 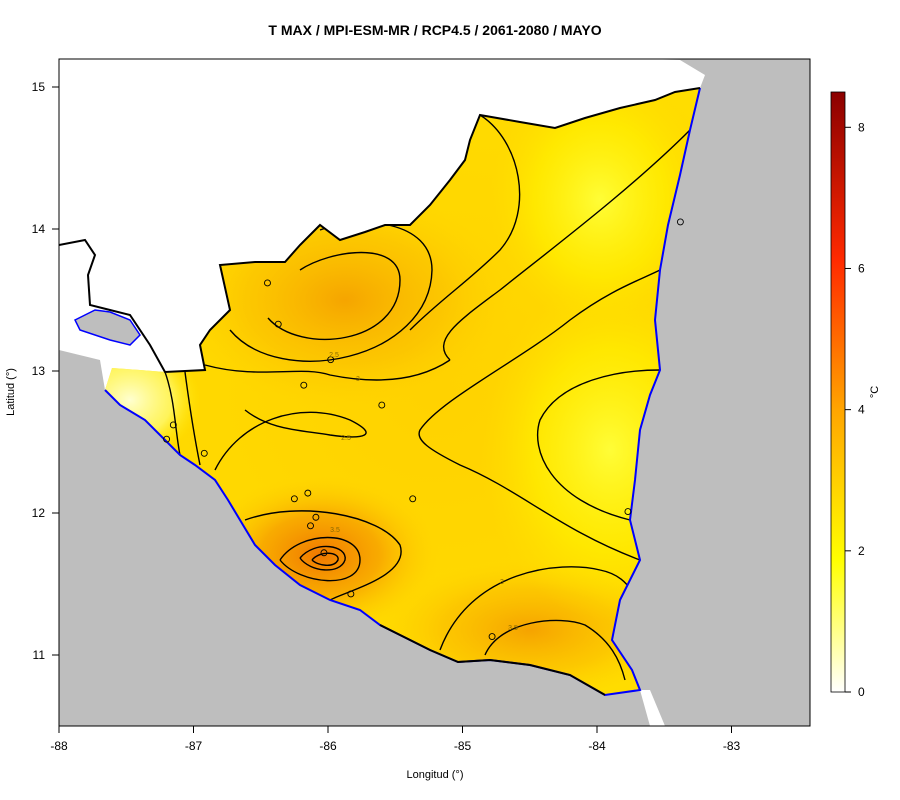 I want to click on y-tick-label: 11, so click(x=39, y=655).